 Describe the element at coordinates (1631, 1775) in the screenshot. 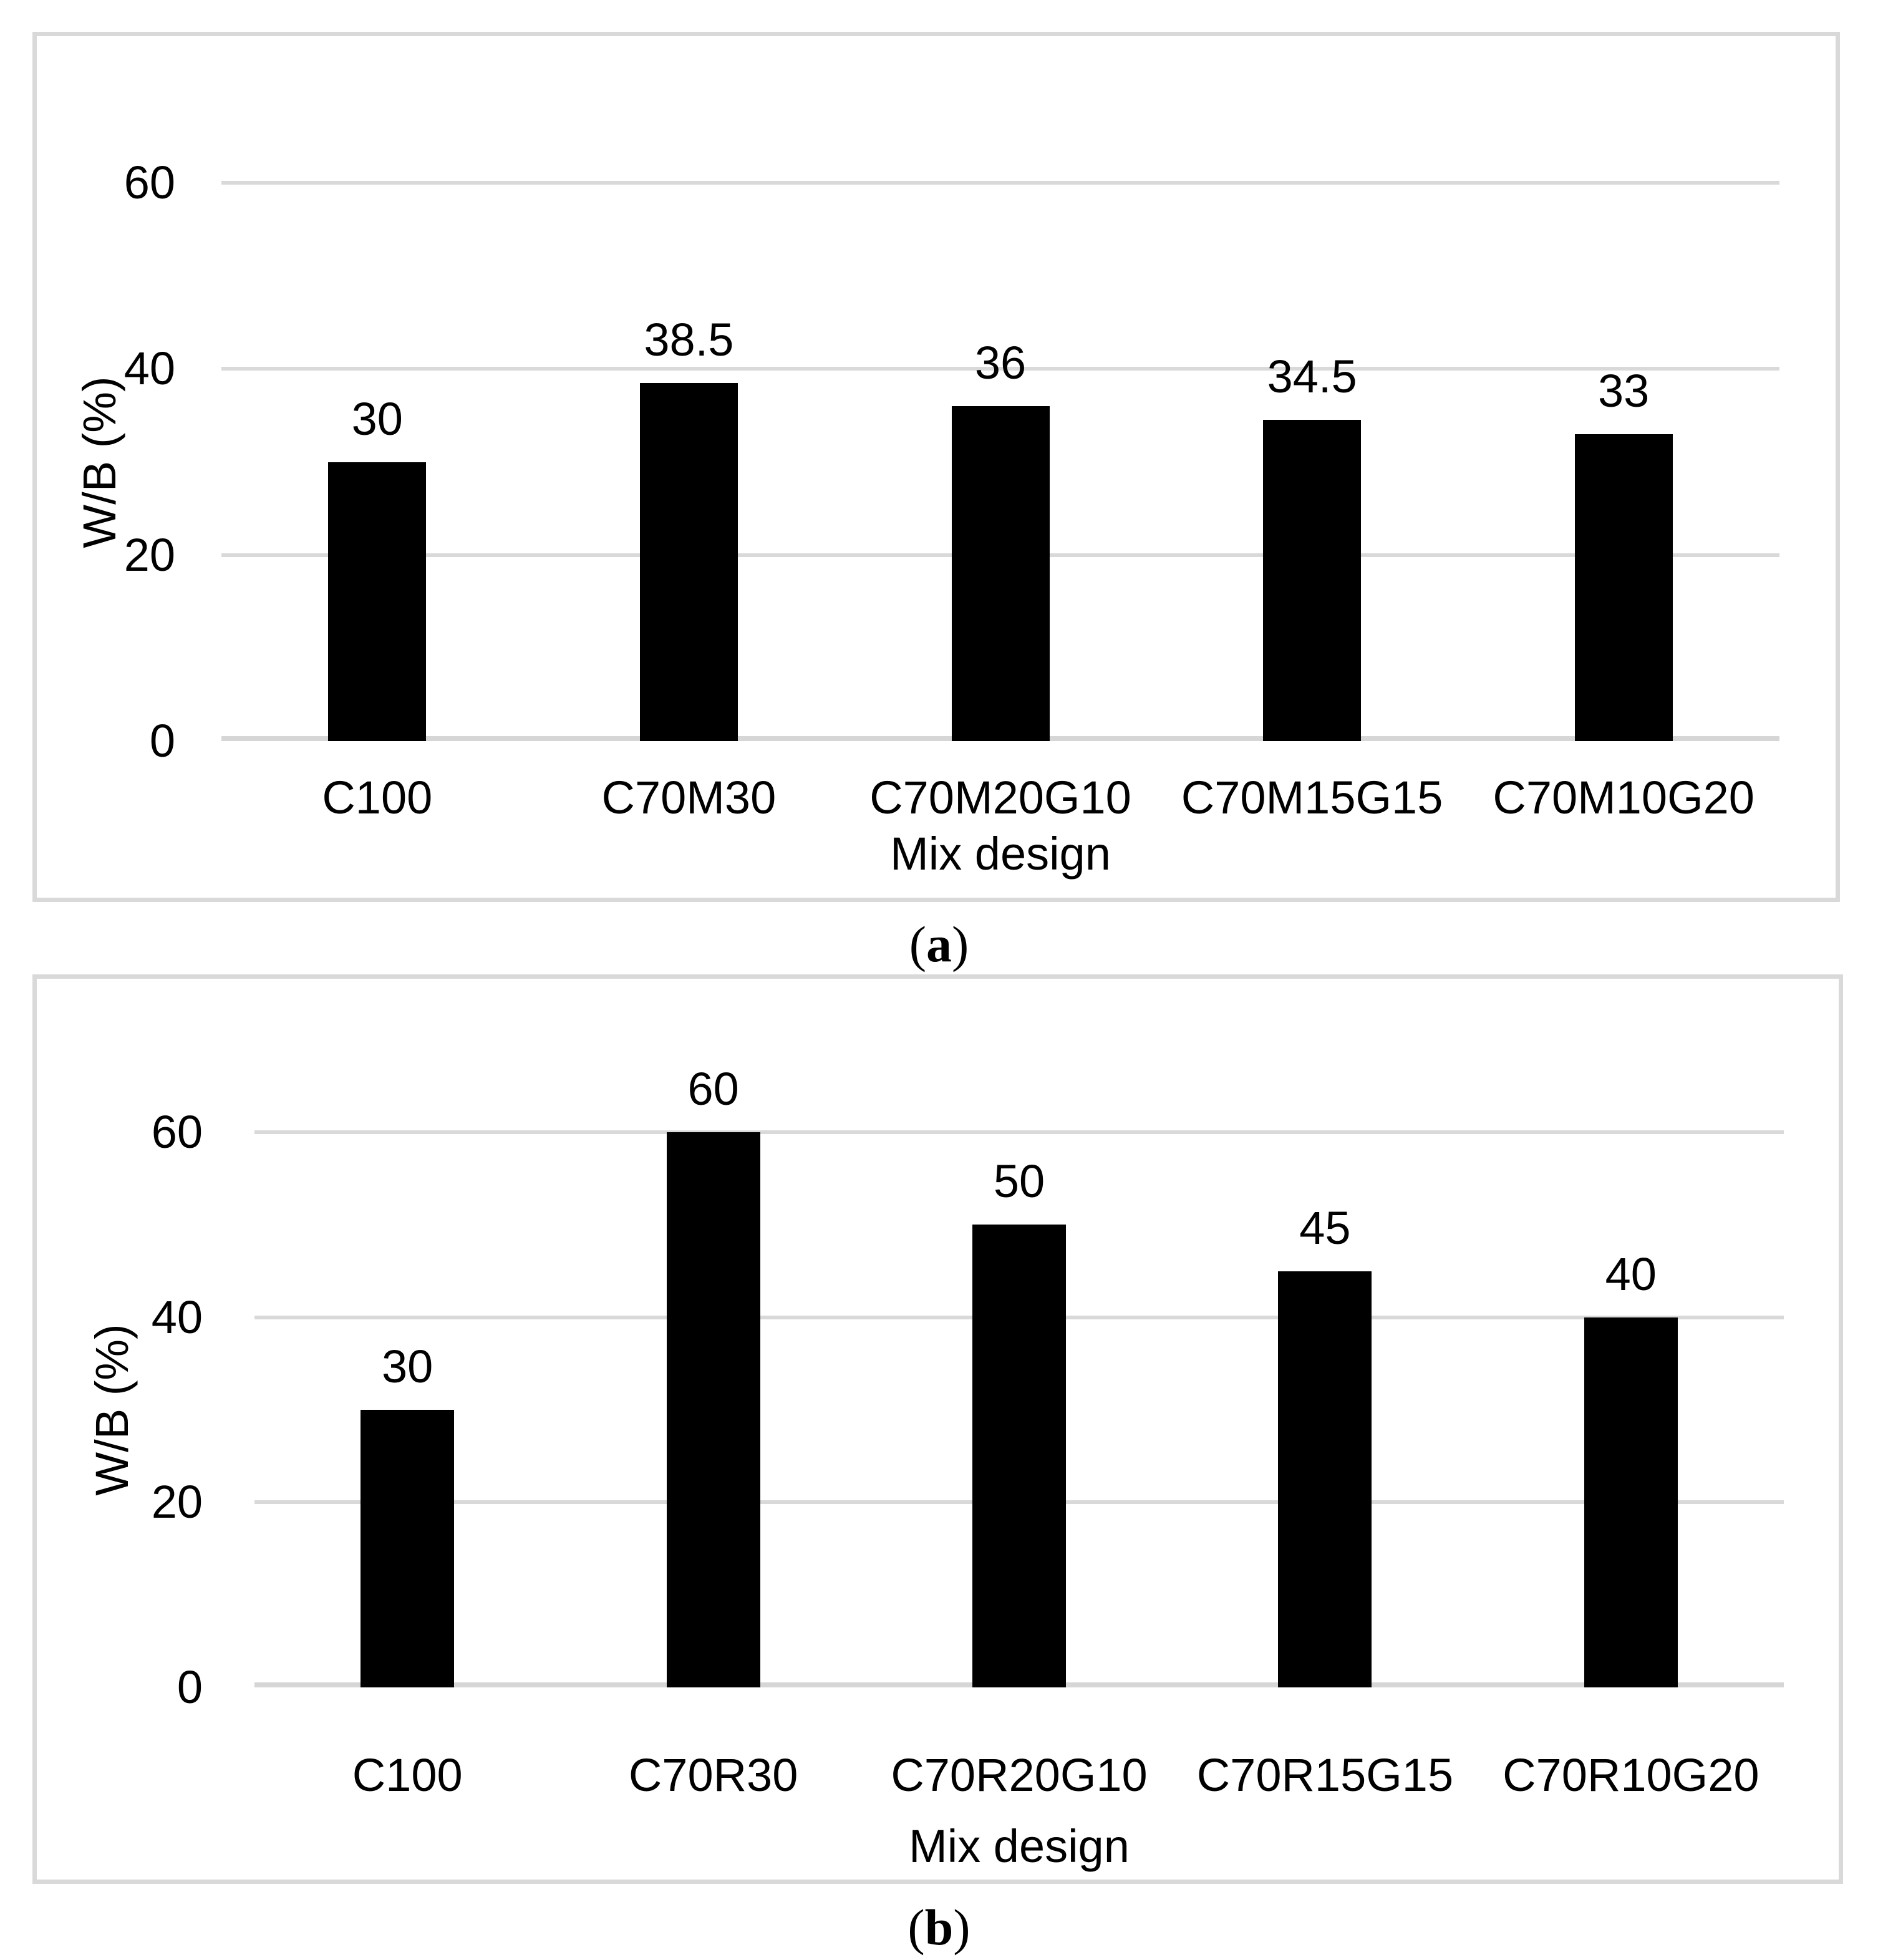

I see `category-label: C70R10G20` at that location.